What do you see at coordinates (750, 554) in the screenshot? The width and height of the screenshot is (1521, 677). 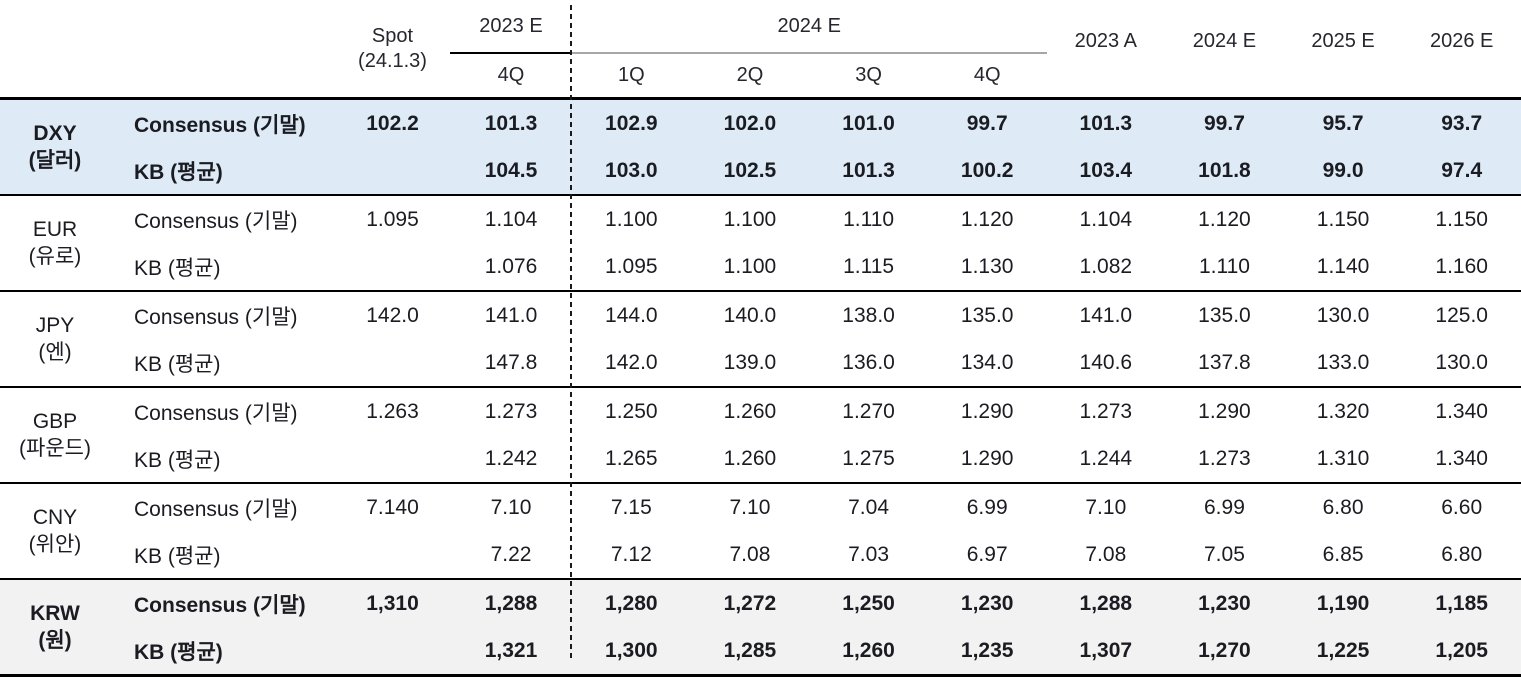 I see `value-cell: 7.08` at bounding box center [750, 554].